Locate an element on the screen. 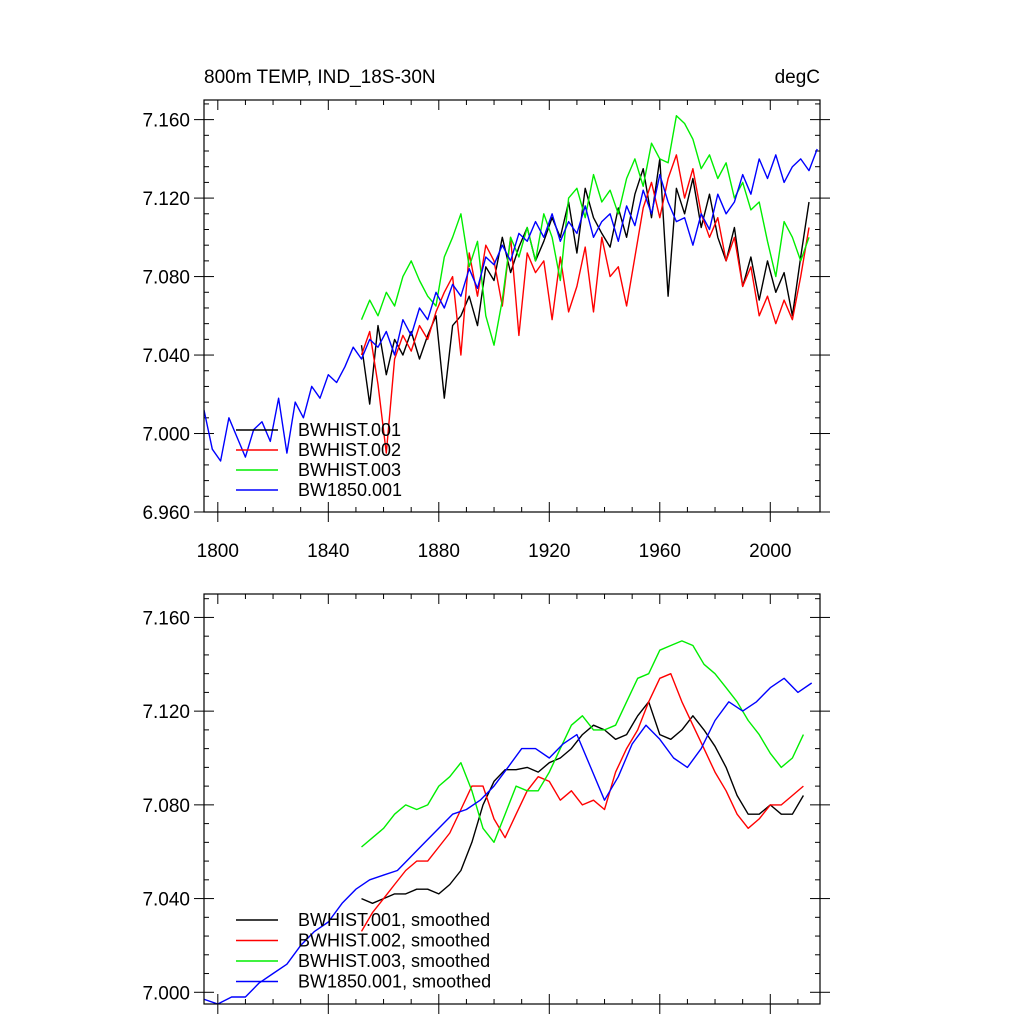 The image size is (1024, 1024). legend-label: BWHIST.002, smoothed is located at coordinates (394, 941).